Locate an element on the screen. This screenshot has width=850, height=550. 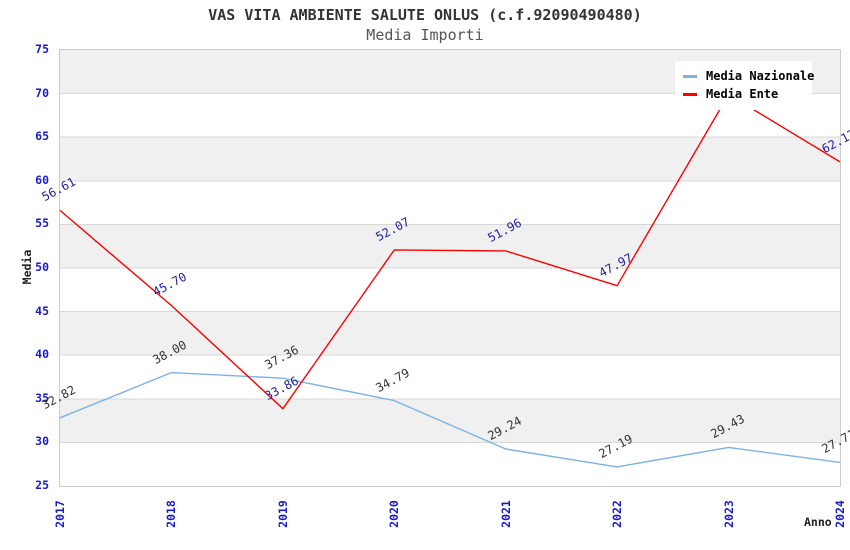
y-tick-label: 60 is located at coordinates (42, 179).